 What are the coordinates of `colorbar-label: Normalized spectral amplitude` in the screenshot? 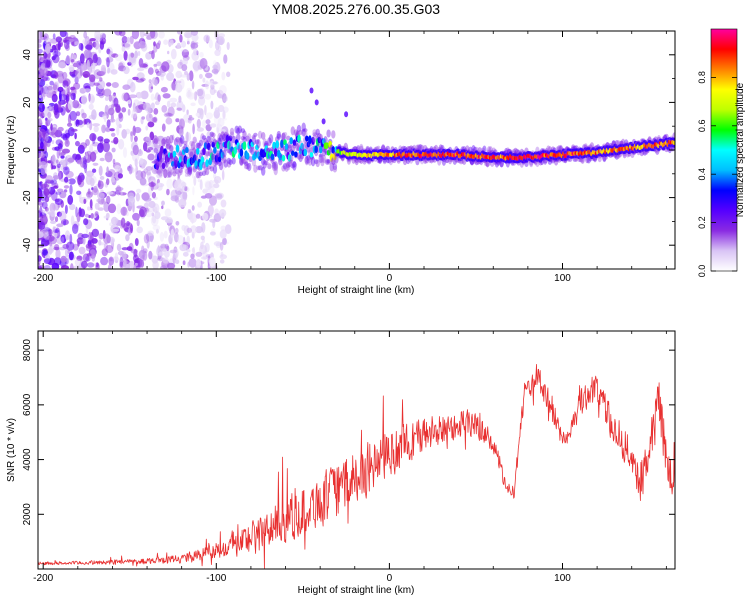 It's located at (740, 149).